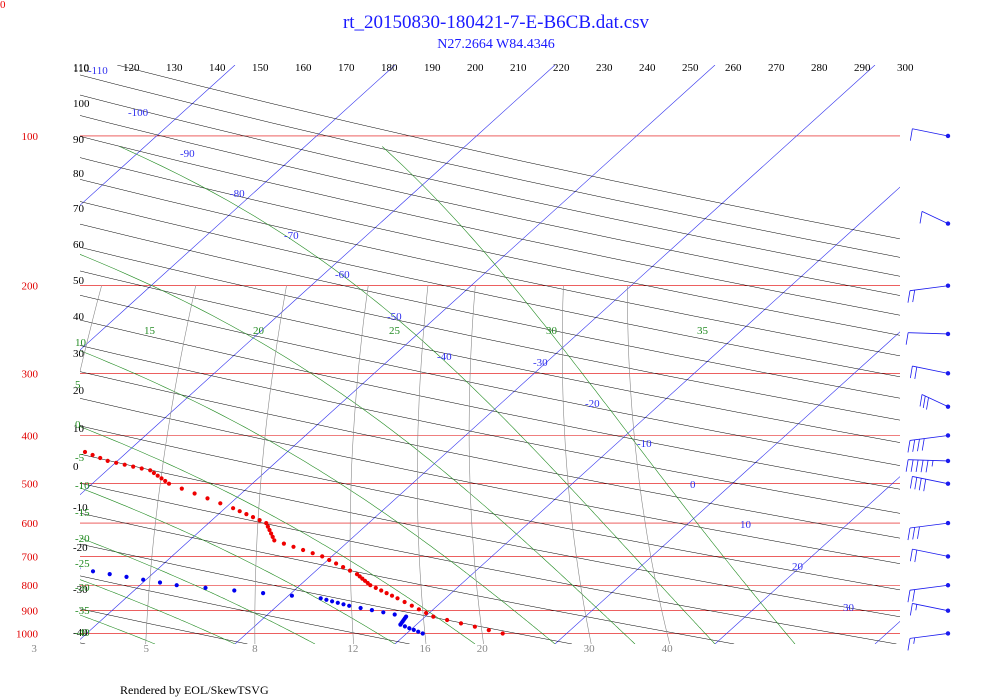  Describe the element at coordinates (644, 444) in the screenshot. I see `isotherm-label: -10` at that location.